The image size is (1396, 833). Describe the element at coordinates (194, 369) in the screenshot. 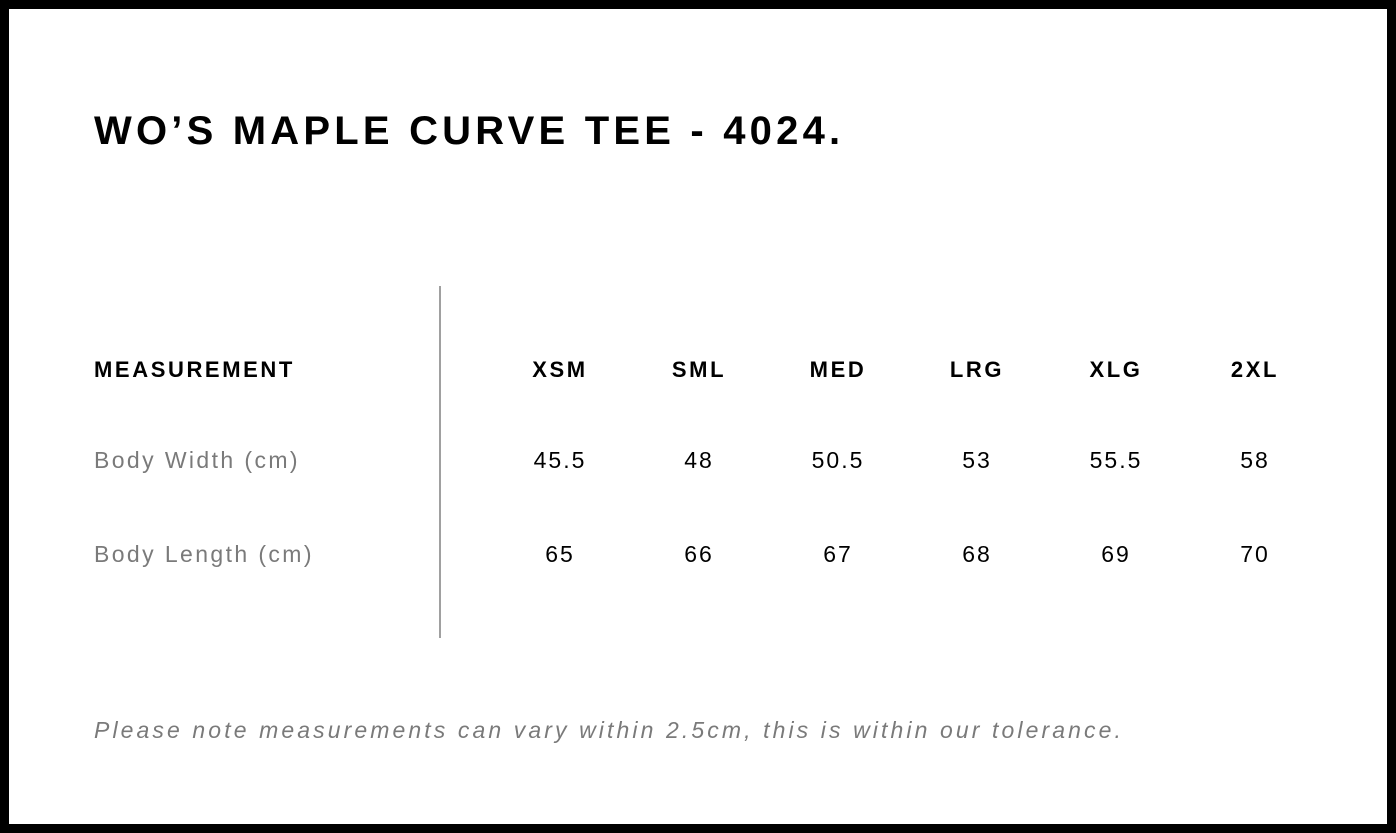

I see `header-measurement: MEASUREMENT` at that location.